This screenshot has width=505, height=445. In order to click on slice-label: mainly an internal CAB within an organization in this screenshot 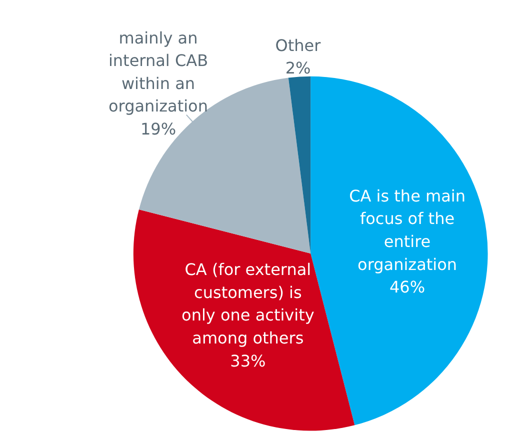, I will do `click(158, 72)`.